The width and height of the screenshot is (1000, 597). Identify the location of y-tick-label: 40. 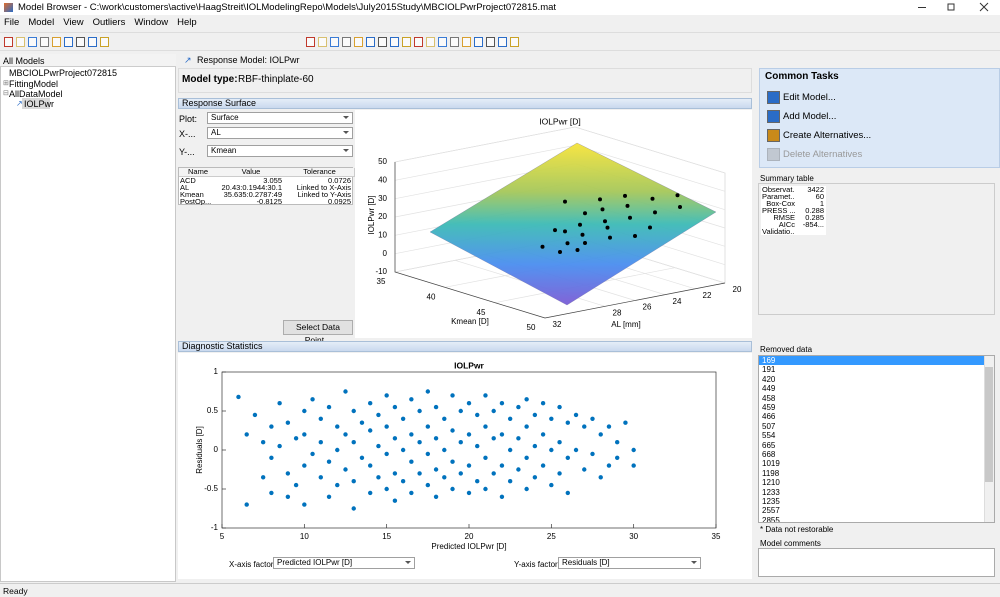
(431, 296).